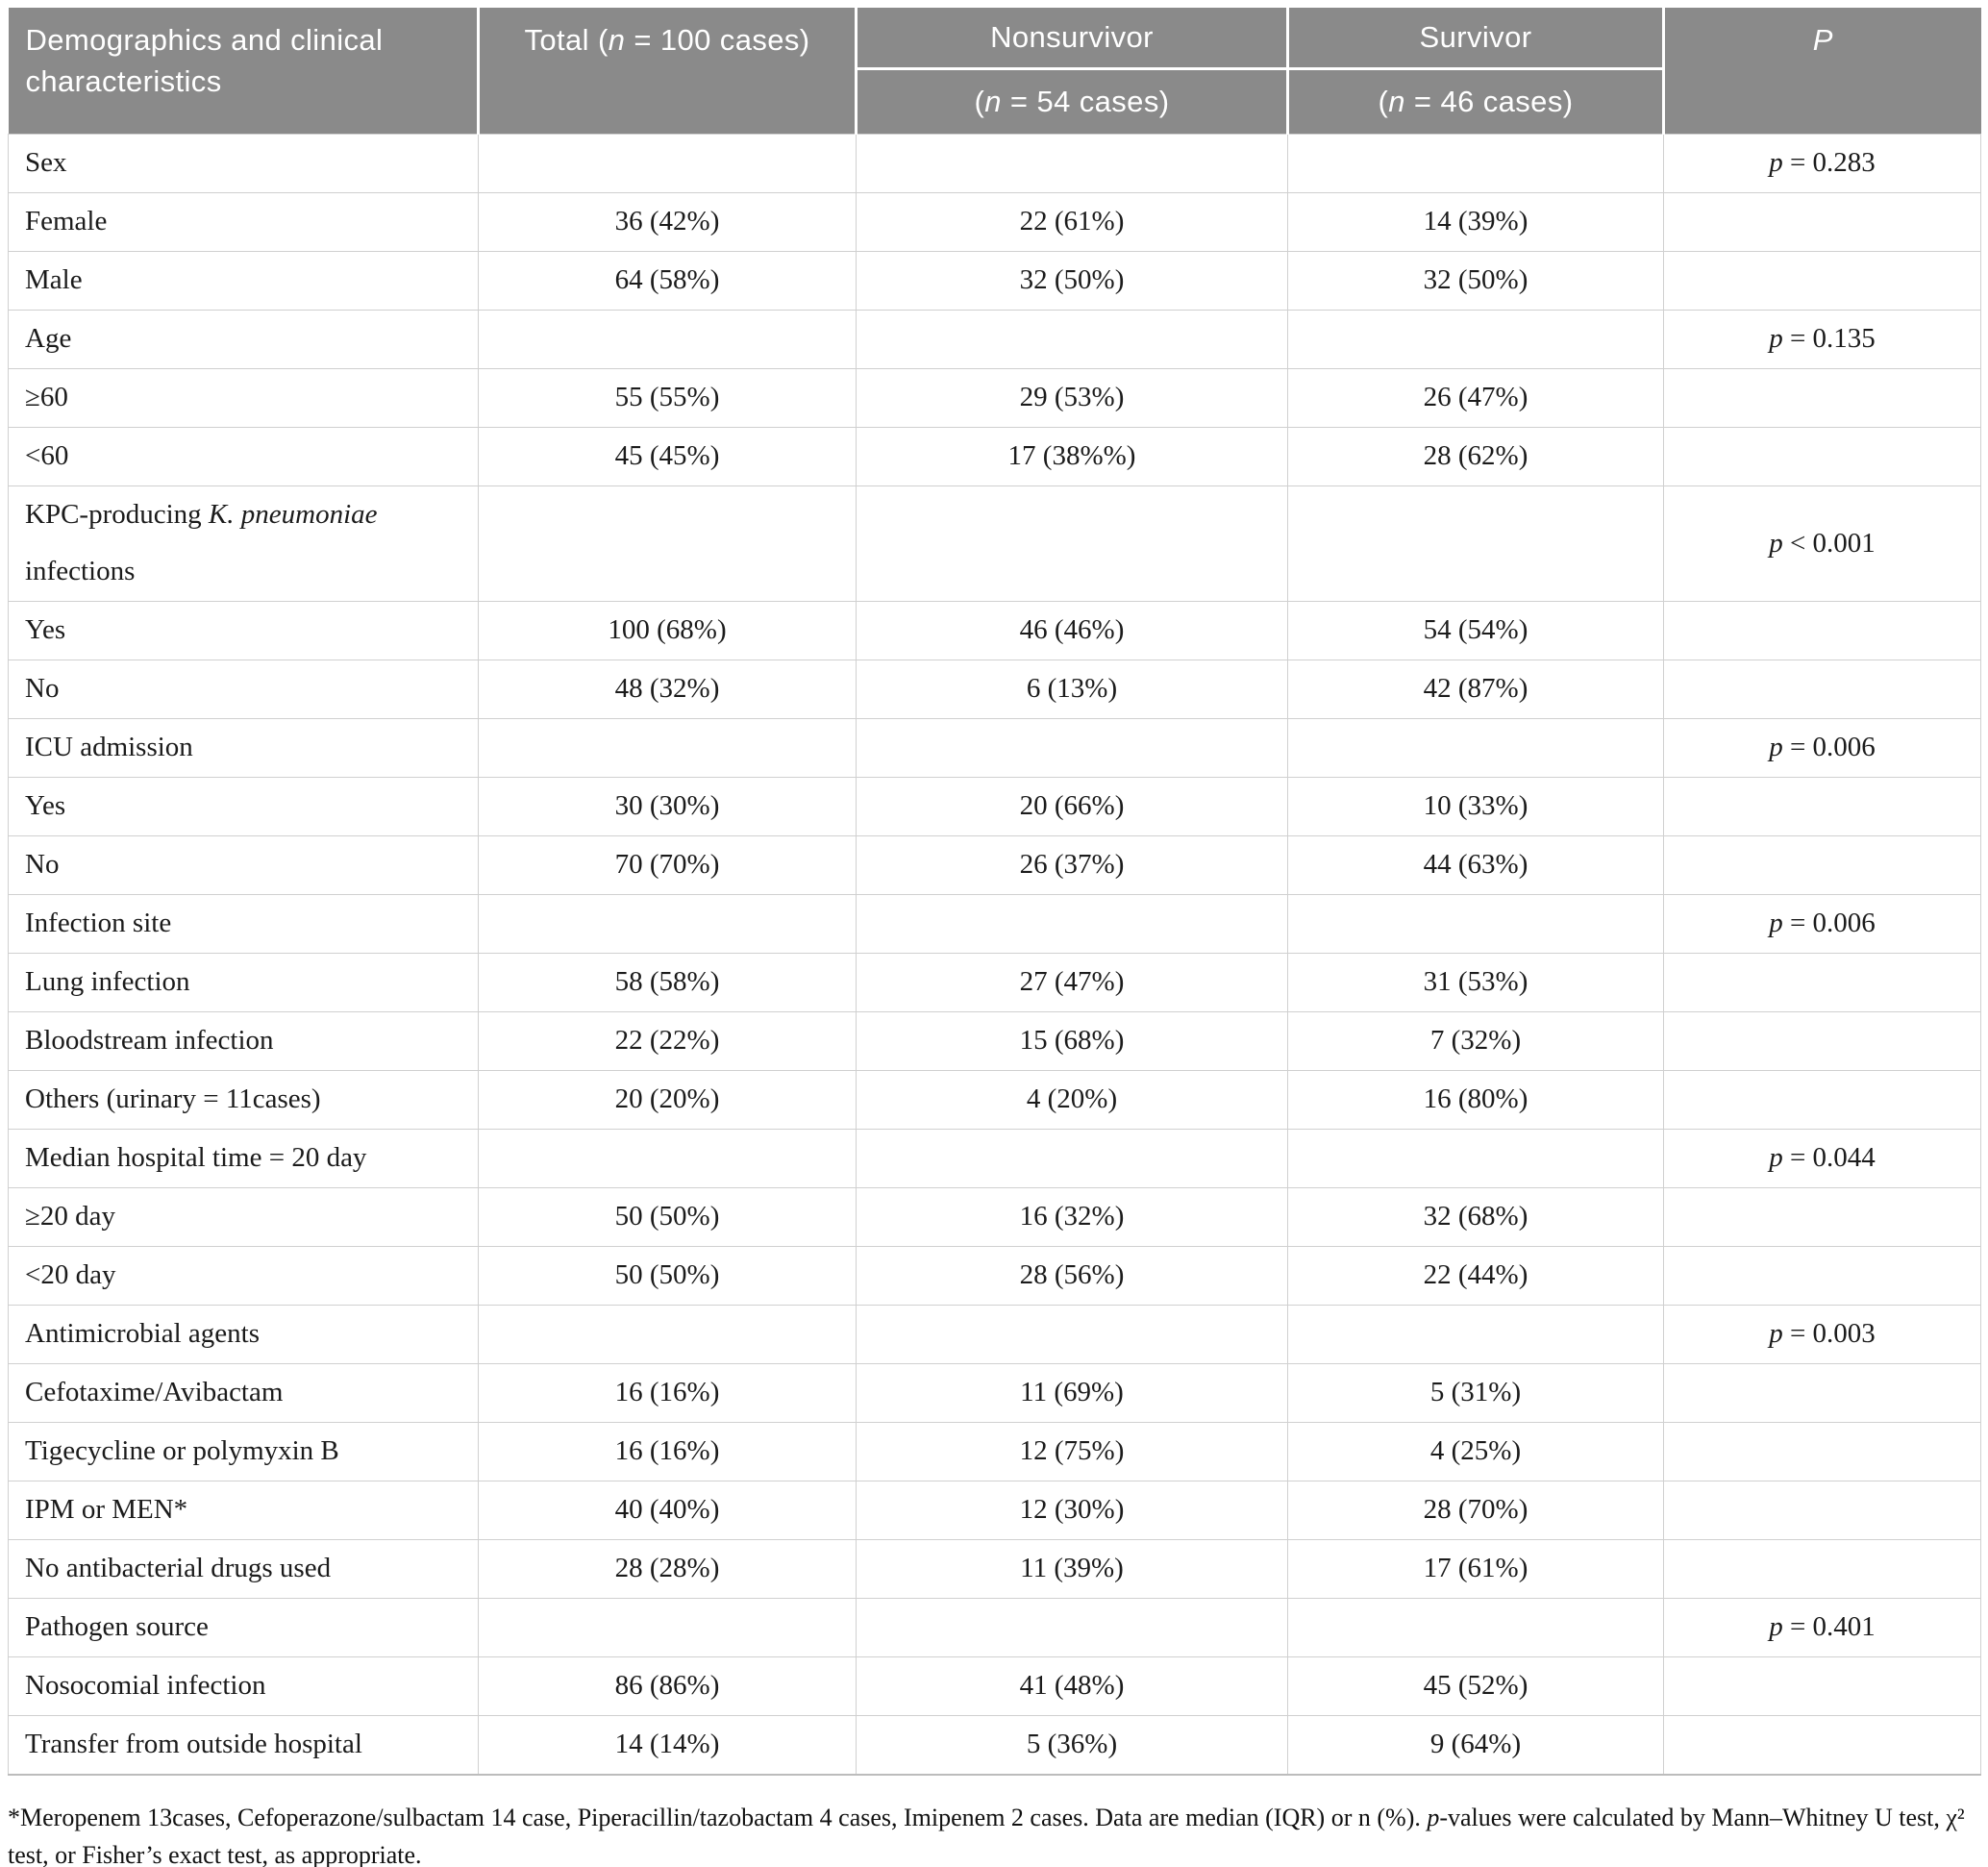  What do you see at coordinates (244, 1275) in the screenshot?
I see `row-label-cell: <20 day` at bounding box center [244, 1275].